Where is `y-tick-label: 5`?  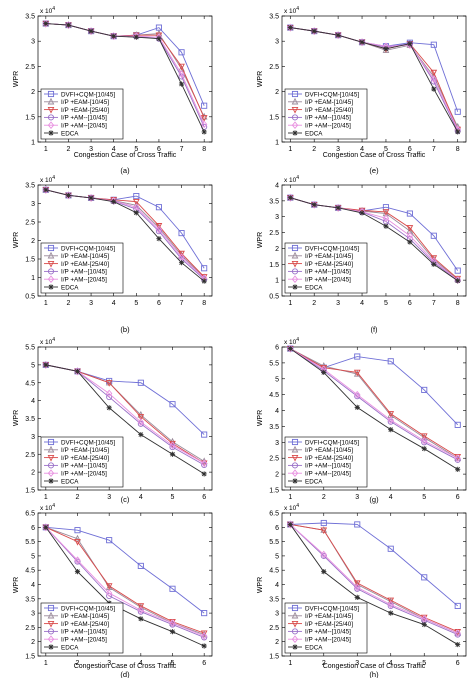 y-tick-label: 5 is located at coordinates (277, 379).